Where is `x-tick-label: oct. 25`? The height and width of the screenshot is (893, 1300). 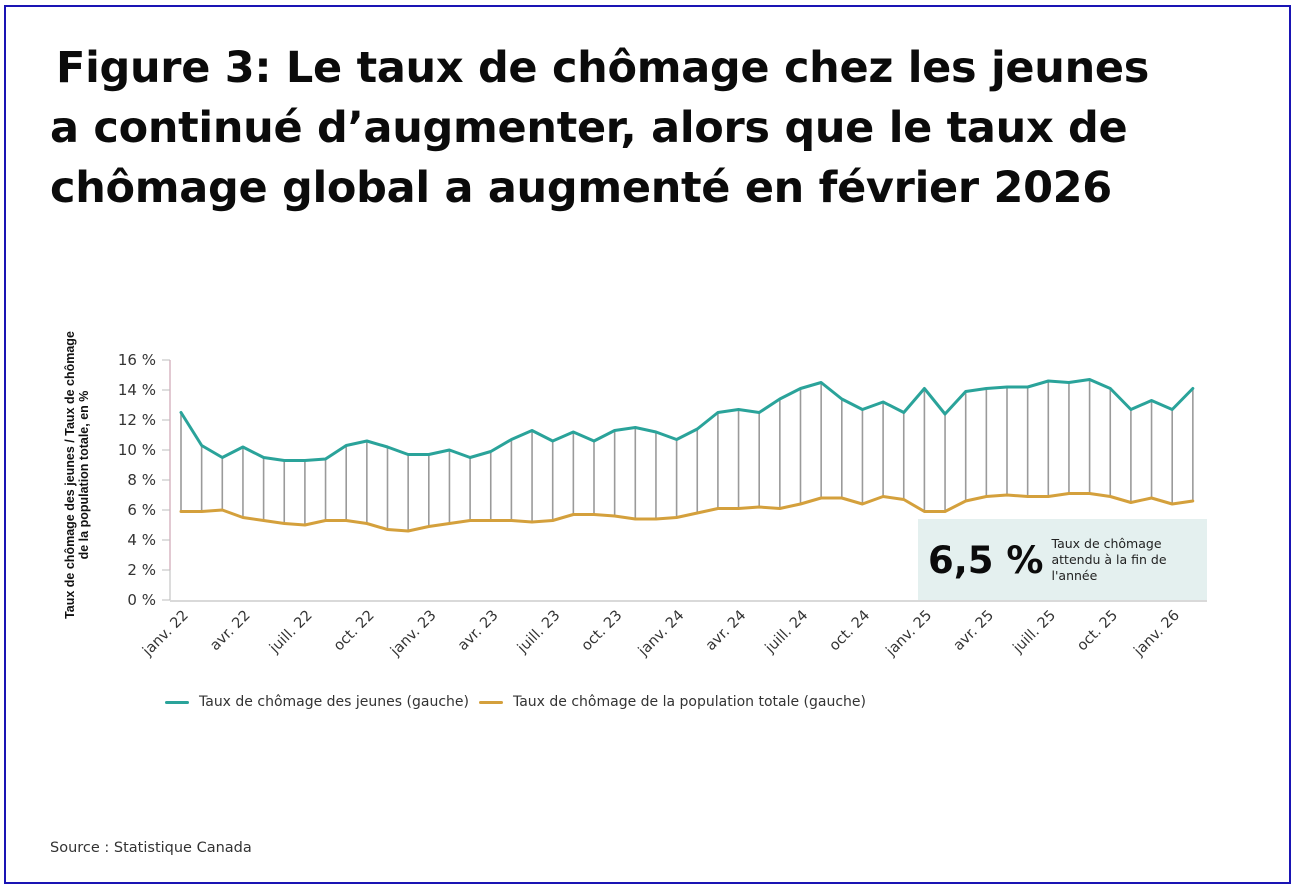
x-tick-label: oct. 25 is located at coordinates (1097, 631).